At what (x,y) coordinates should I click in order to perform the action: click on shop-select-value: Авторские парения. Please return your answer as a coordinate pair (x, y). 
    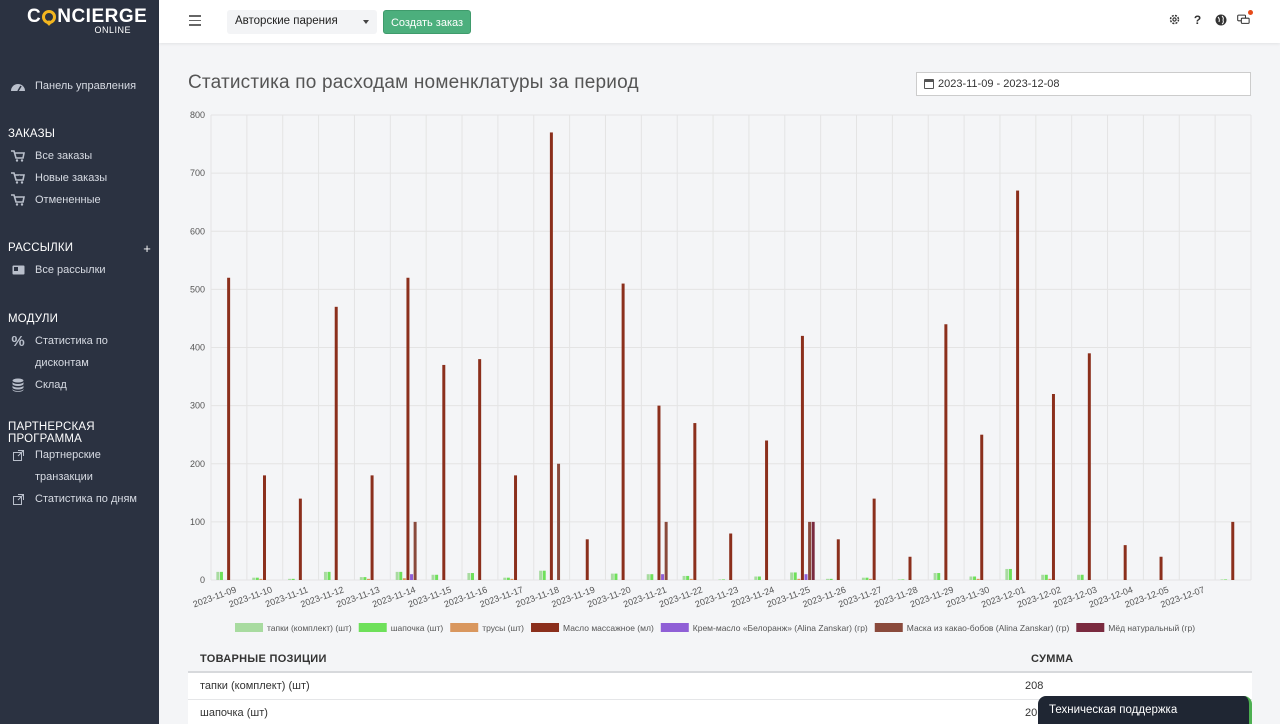
    Looking at the image, I should click on (286, 21).